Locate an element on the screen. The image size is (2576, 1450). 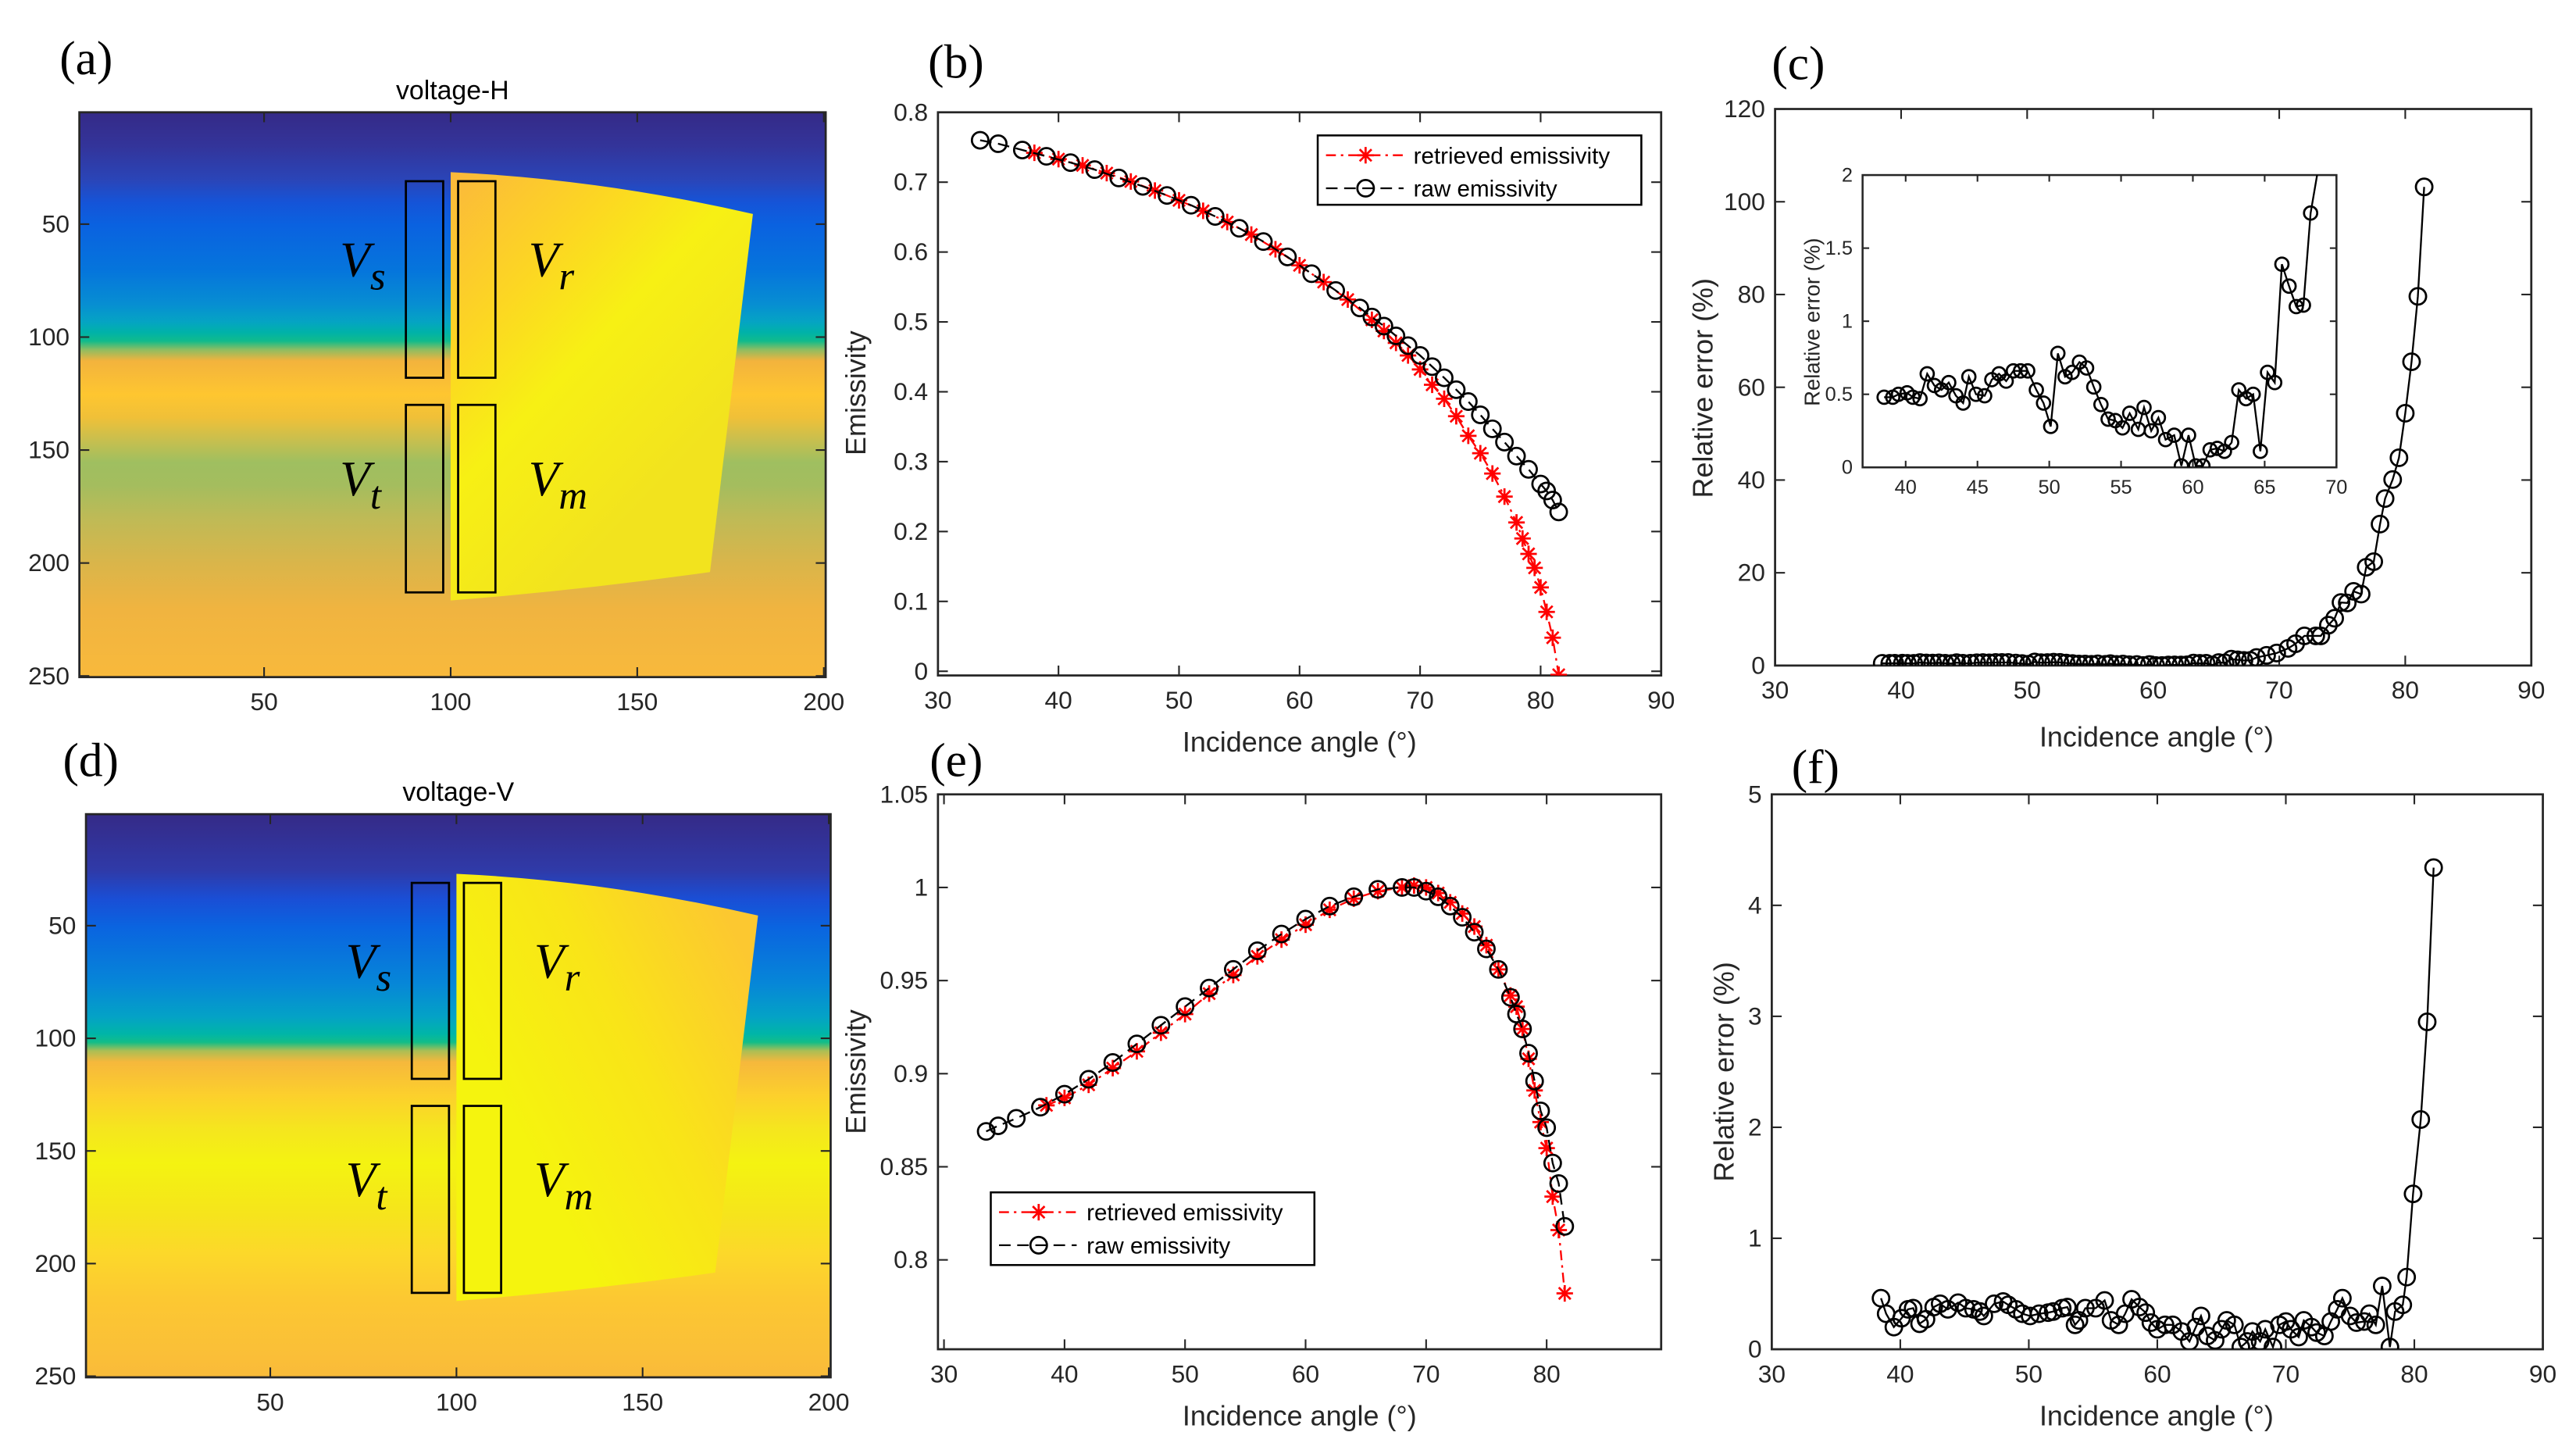
panel-label-c: (c) is located at coordinates (1798, 63).